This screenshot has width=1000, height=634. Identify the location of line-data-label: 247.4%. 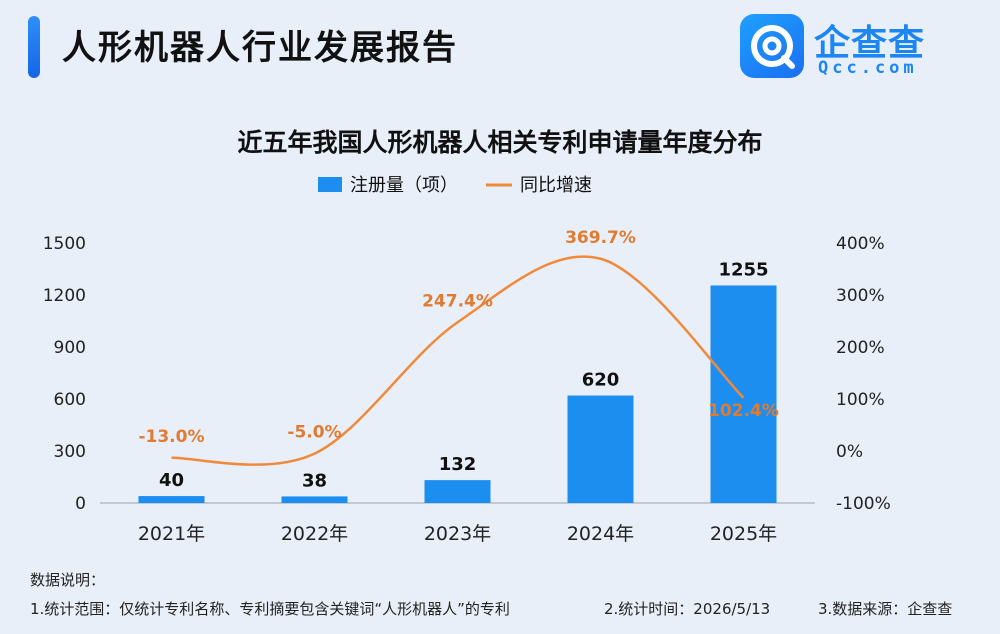
(457, 301).